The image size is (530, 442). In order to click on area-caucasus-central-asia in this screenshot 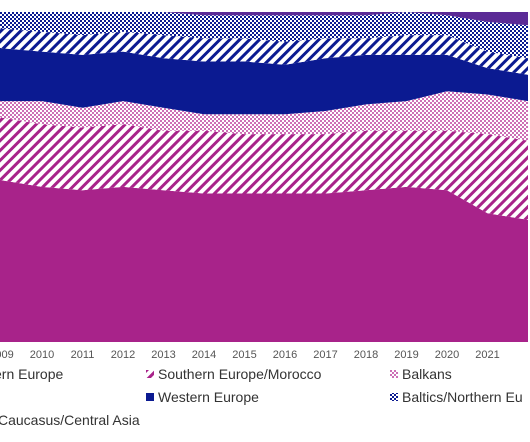, I will do `click(264, 19)`.